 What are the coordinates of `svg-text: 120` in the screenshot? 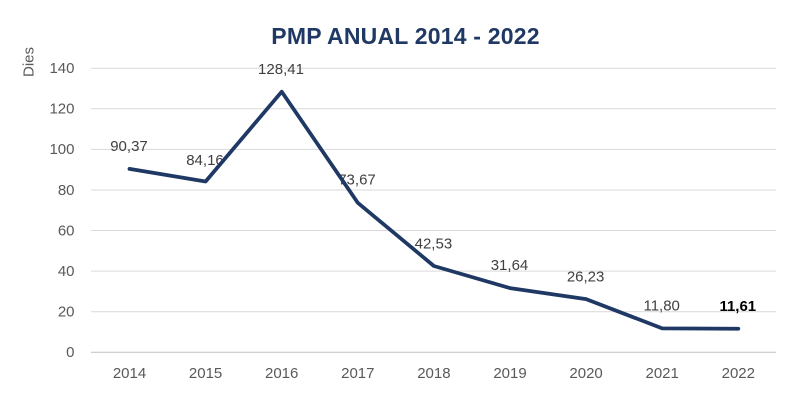 It's located at (61, 109).